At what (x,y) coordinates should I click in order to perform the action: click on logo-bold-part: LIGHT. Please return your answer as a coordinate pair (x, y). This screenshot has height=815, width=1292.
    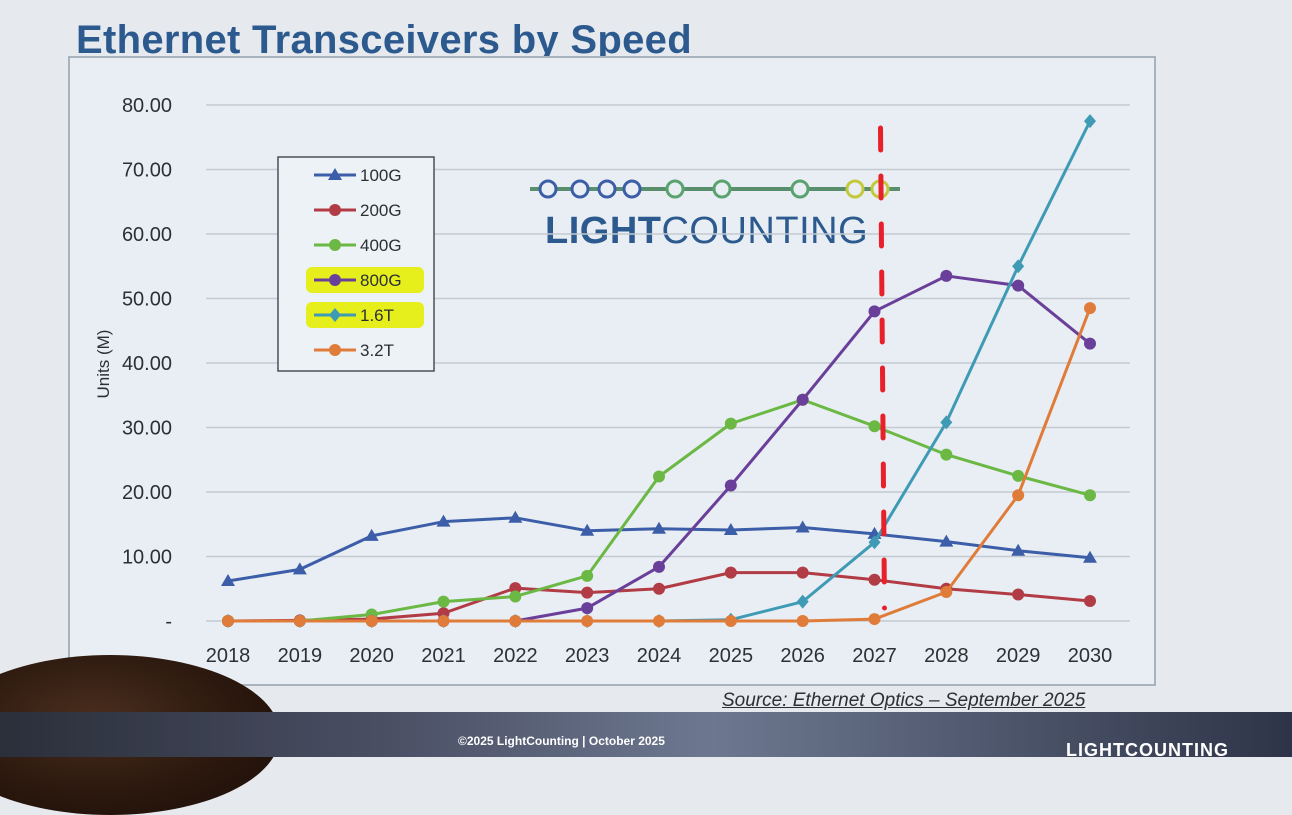
    Looking at the image, I should click on (603, 231).